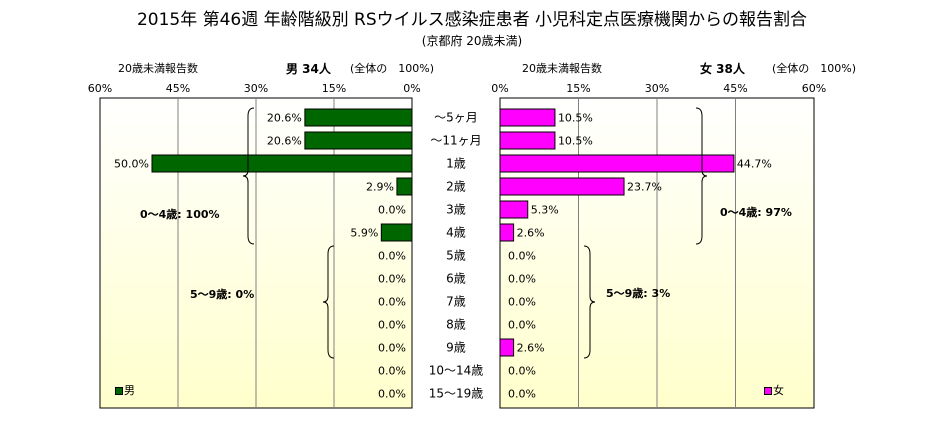  Describe the element at coordinates (456, 233) in the screenshot. I see `category-label: 4歳` at that location.